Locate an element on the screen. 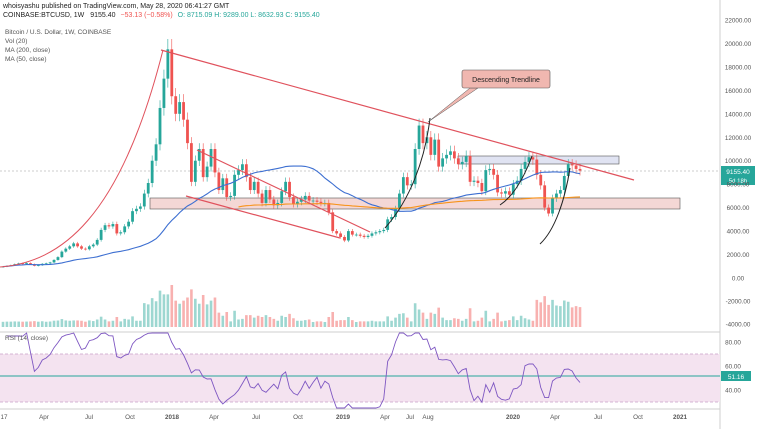 The width and height of the screenshot is (757, 429). countdown-tag-text: 5d 18h is located at coordinates (738, 182).